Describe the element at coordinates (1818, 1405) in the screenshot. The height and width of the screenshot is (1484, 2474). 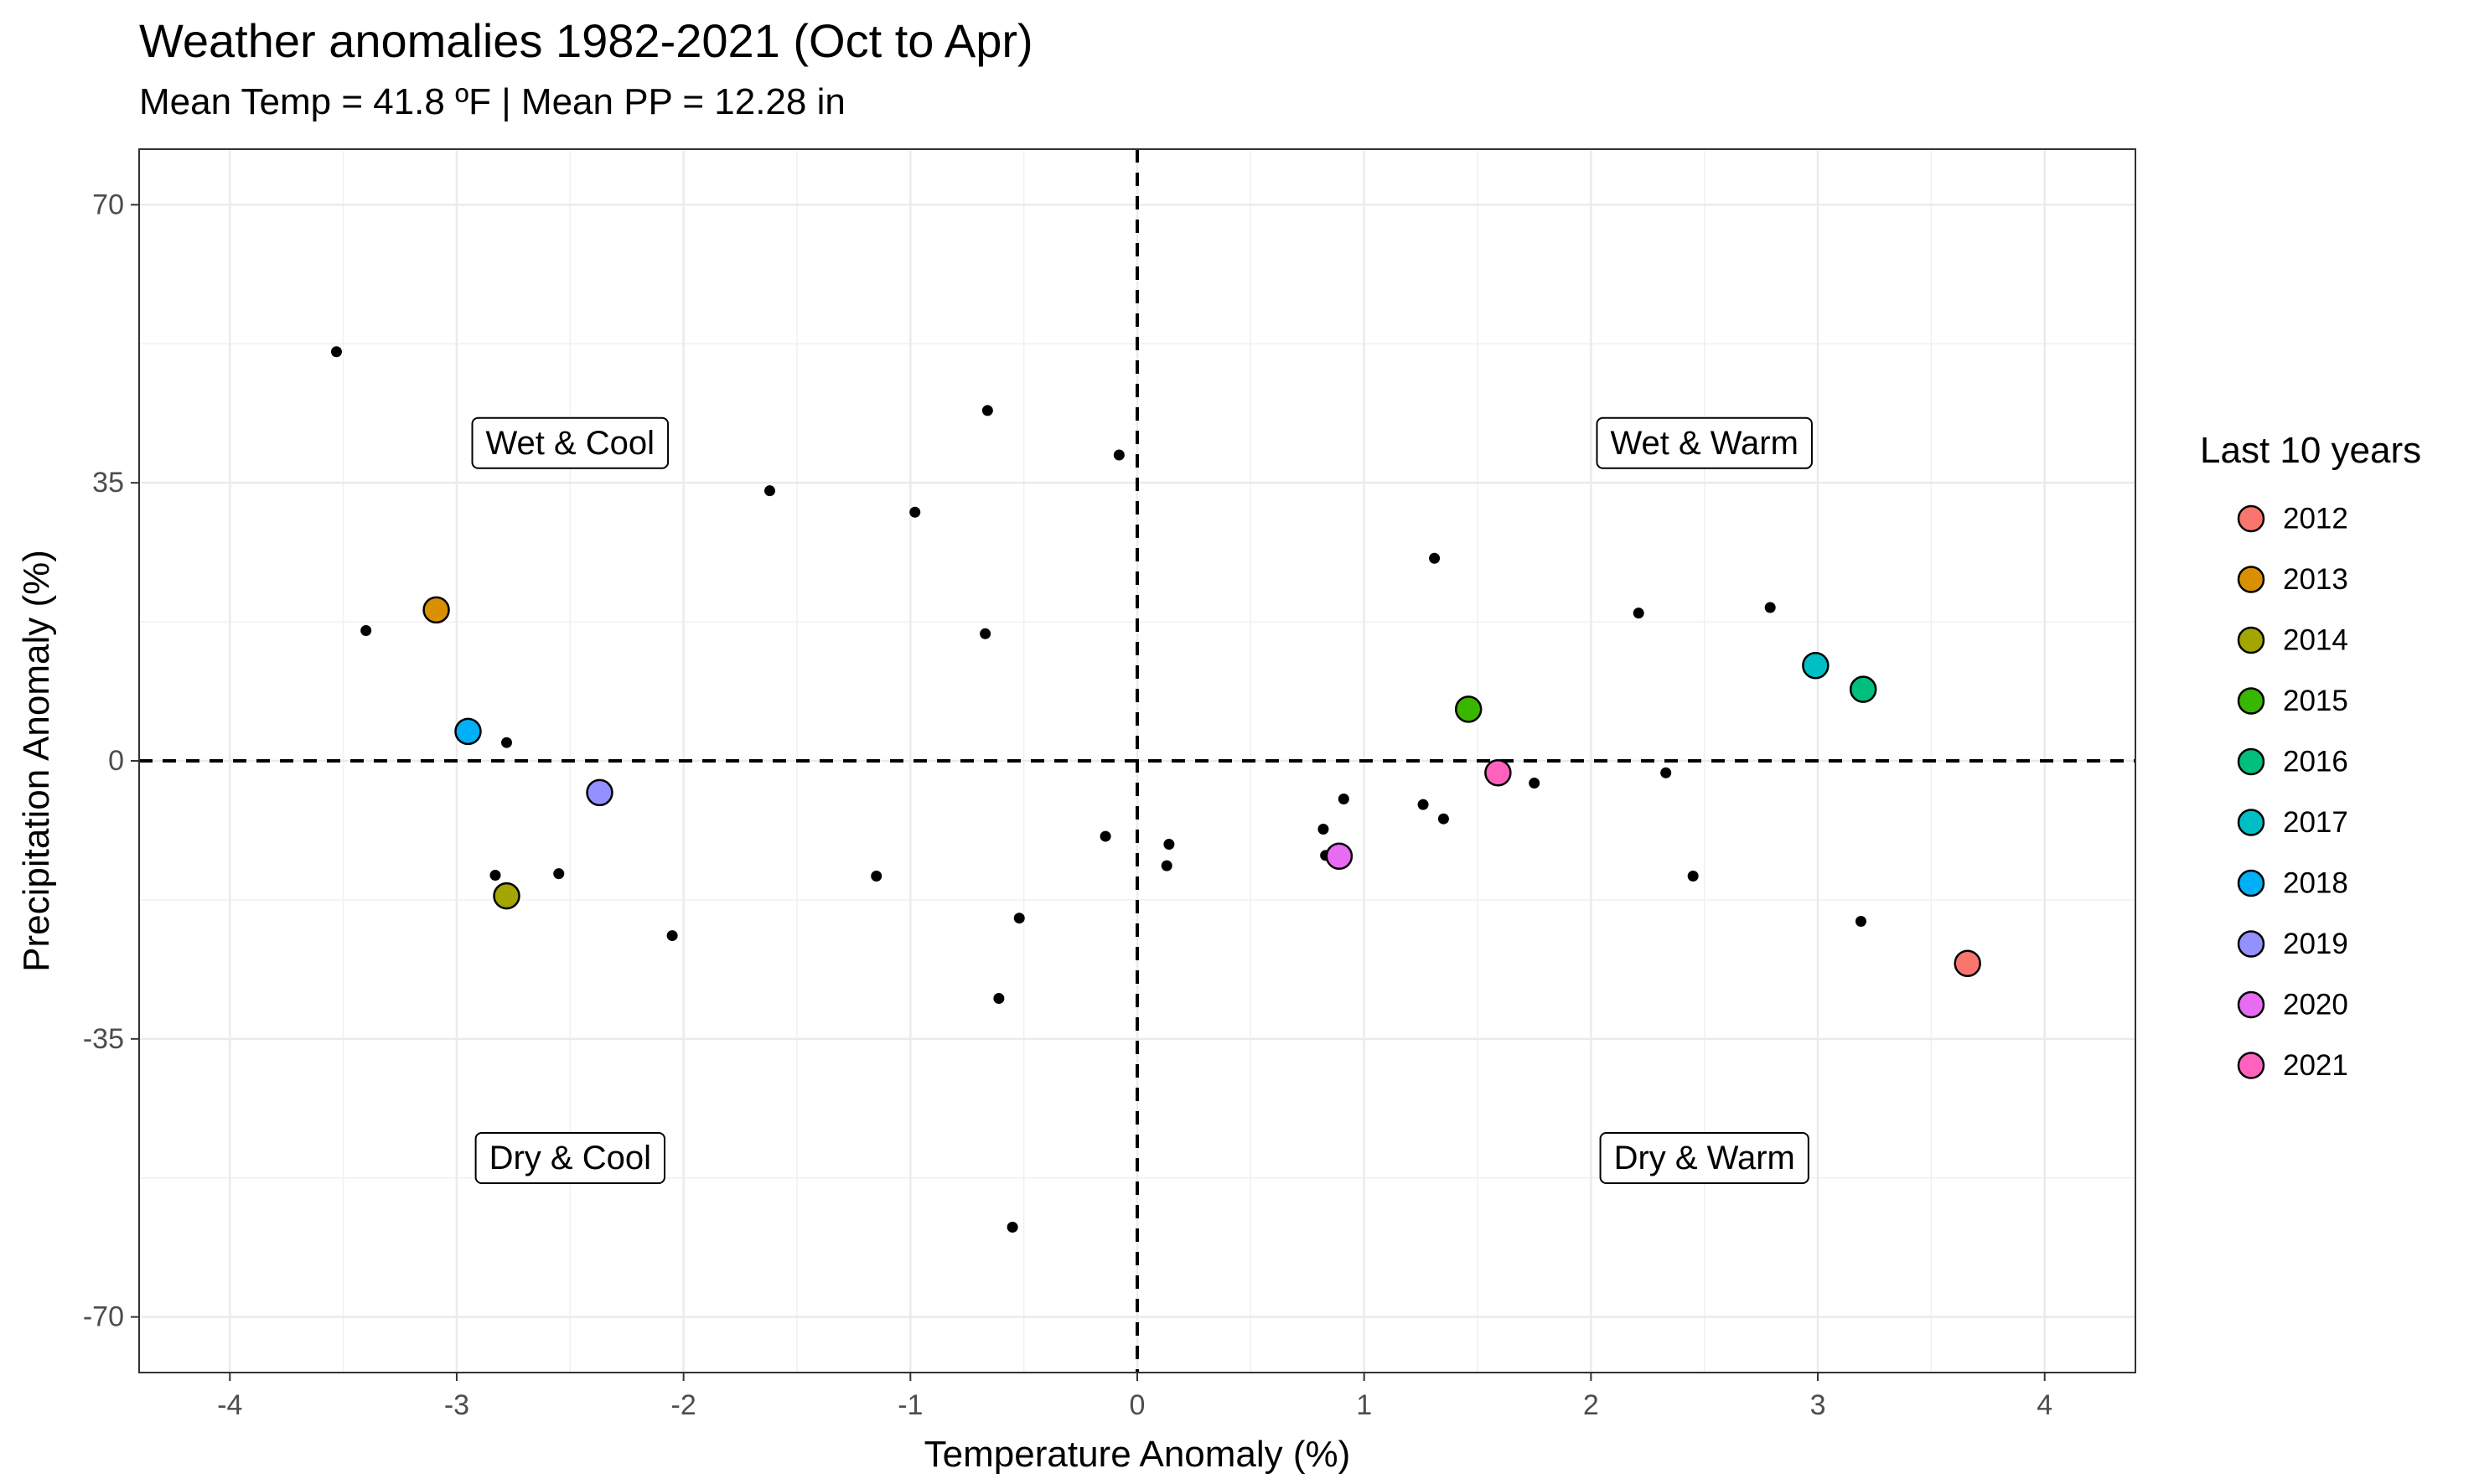
I see `x-tick-label: 3` at that location.